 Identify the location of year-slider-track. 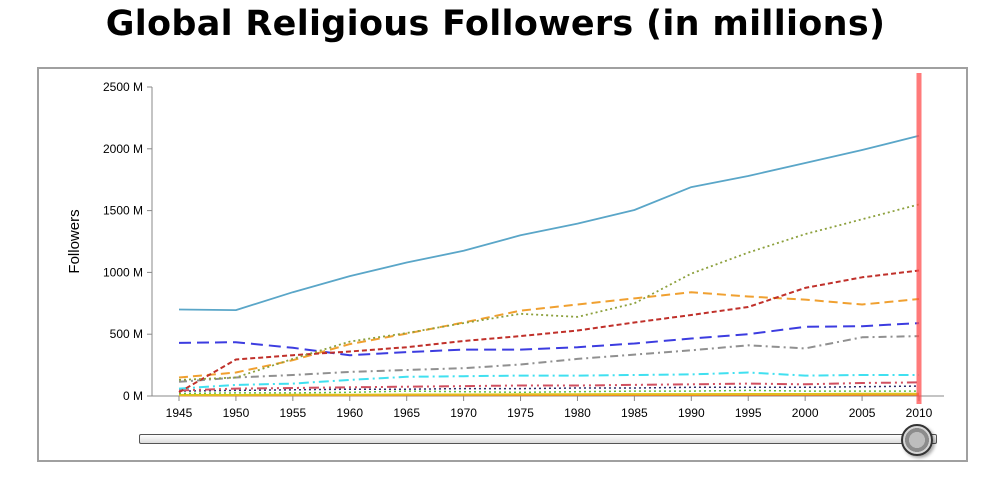
(538, 439).